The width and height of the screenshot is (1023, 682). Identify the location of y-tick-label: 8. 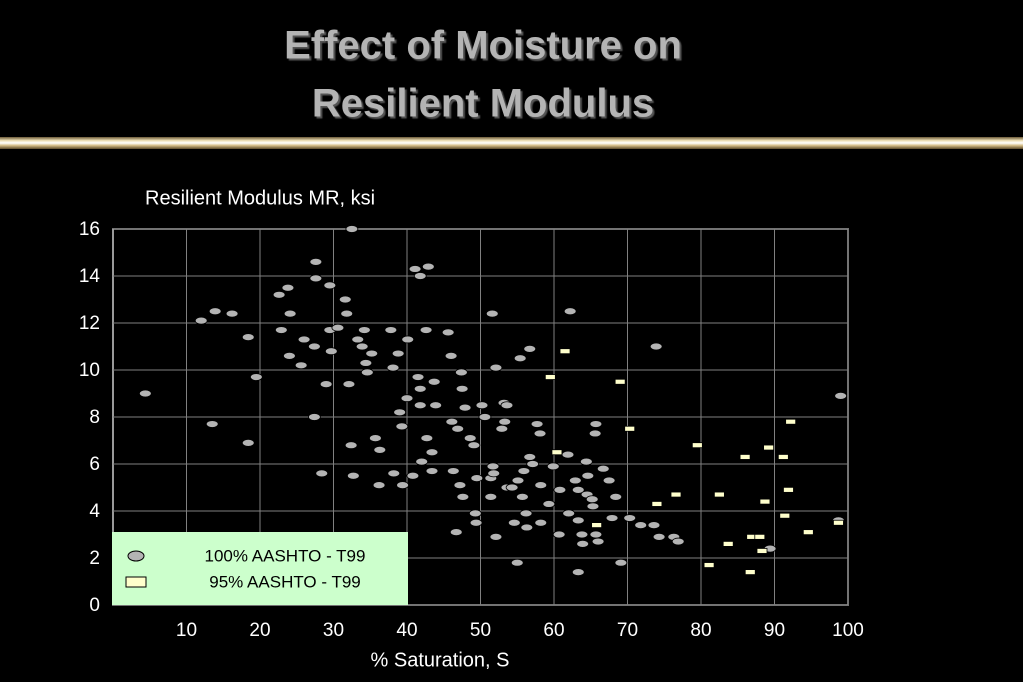
(94, 417).